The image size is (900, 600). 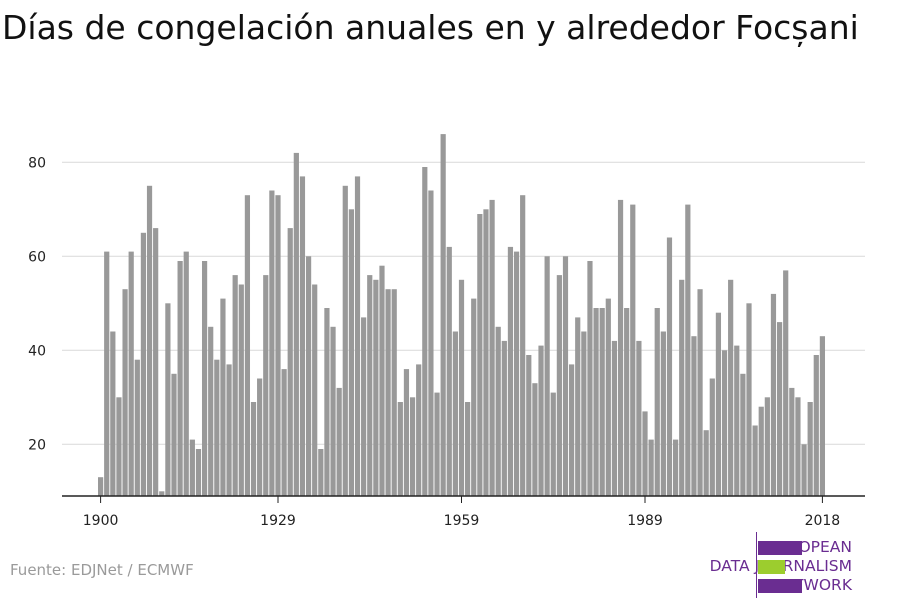 What do you see at coordinates (761, 451) in the screenshot?
I see `bar-2008` at bounding box center [761, 451].